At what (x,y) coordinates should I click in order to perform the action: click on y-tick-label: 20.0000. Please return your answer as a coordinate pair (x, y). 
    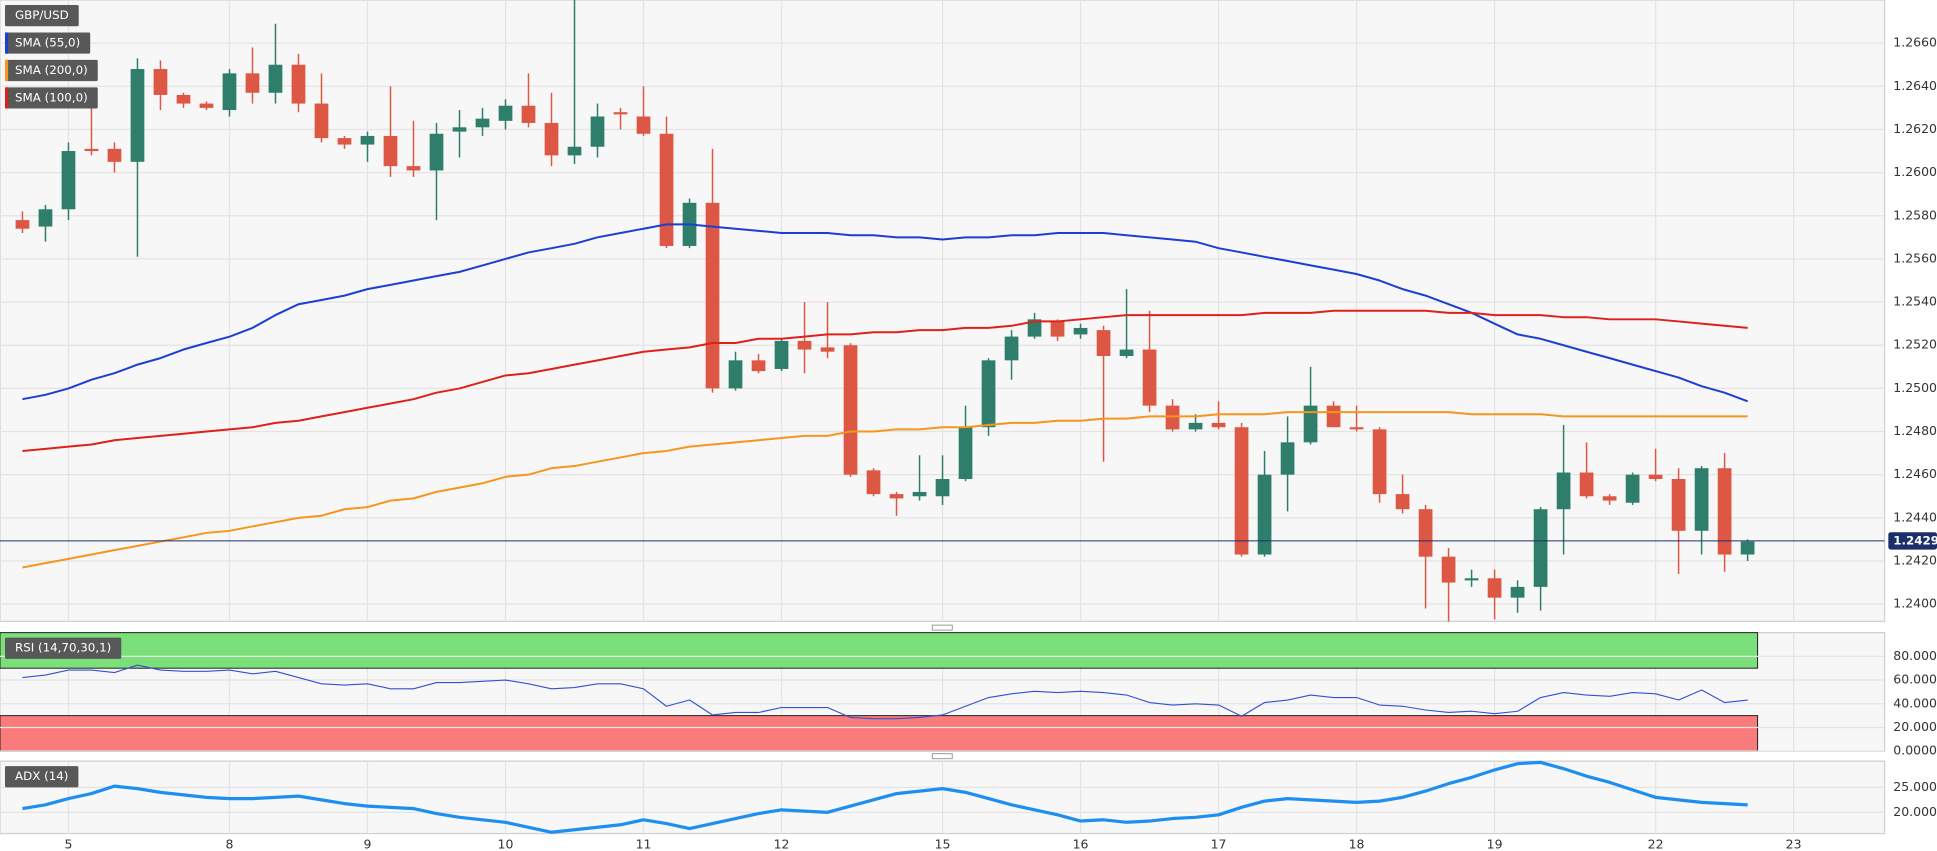
    Looking at the image, I should click on (1915, 811).